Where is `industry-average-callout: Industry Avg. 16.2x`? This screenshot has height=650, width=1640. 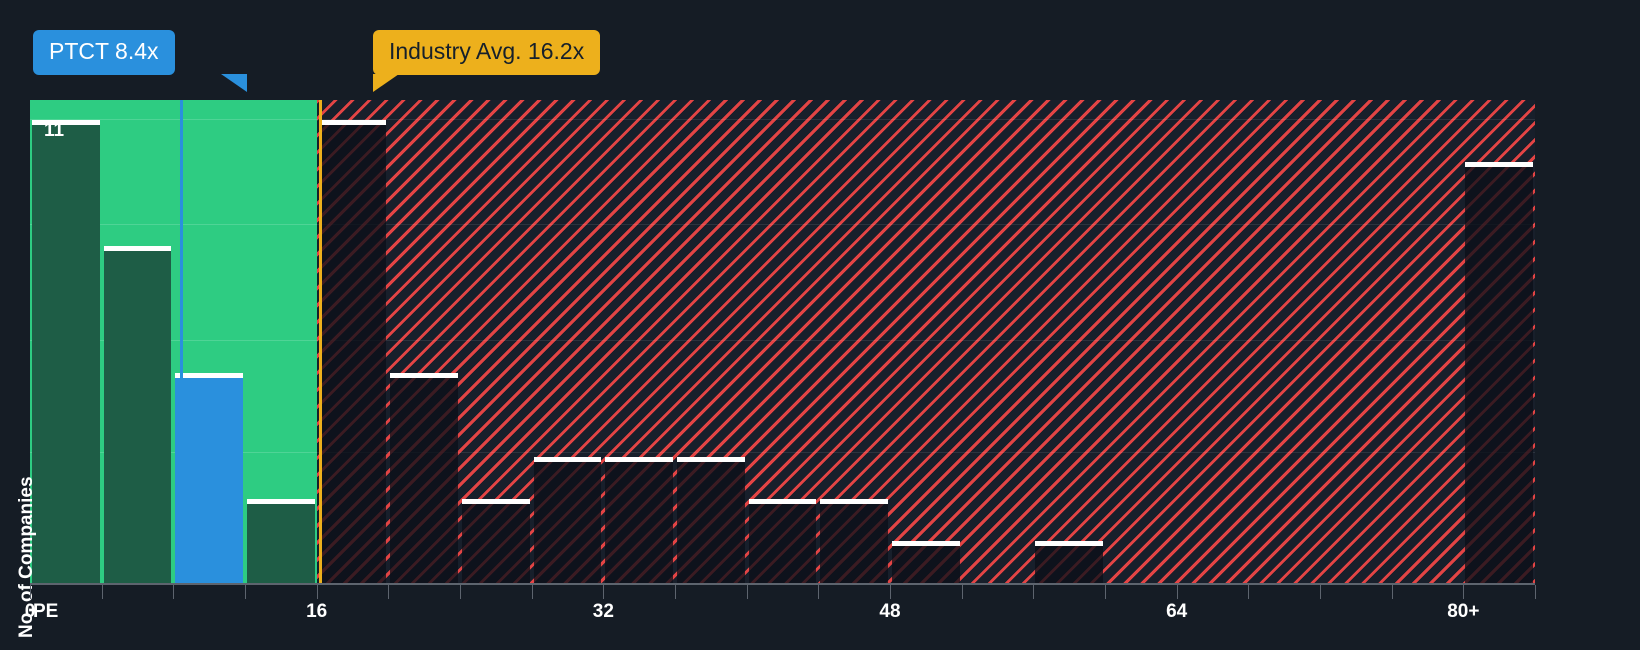 industry-average-callout: Industry Avg. 16.2x is located at coordinates (487, 61).